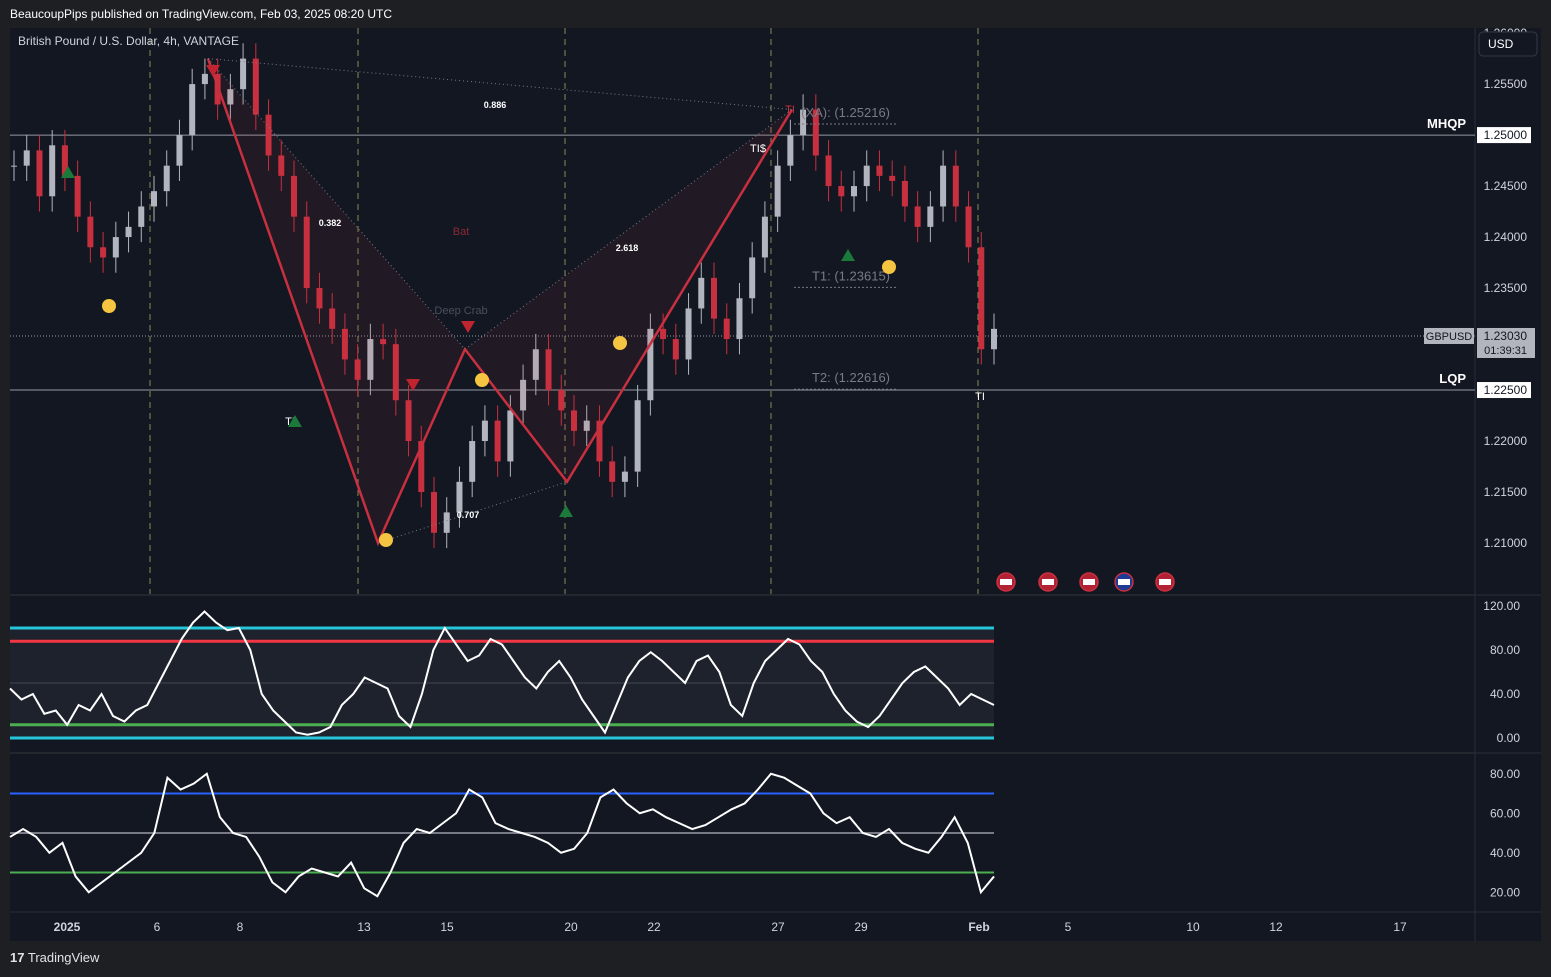 The image size is (1551, 977). I want to click on time-tick-label: 2025, so click(67, 927).